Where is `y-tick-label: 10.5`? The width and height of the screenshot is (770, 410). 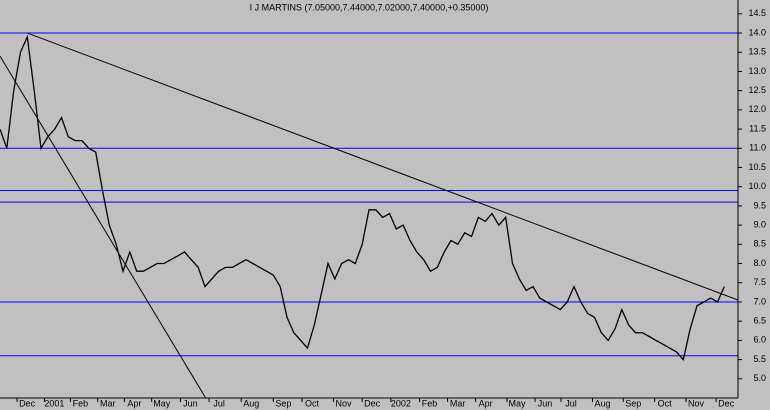 y-tick-label: 10.5 is located at coordinates (757, 167).